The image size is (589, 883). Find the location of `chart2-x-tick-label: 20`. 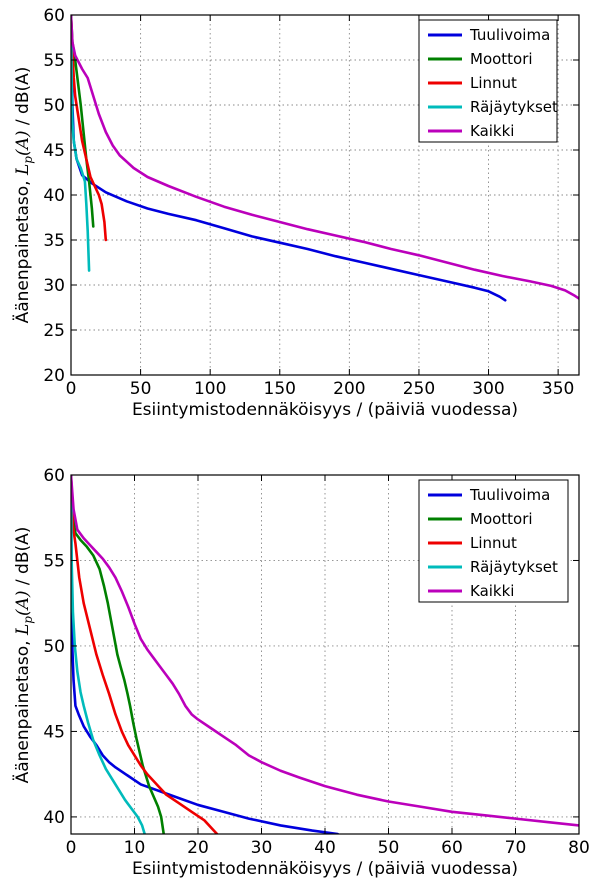

chart2-x-tick-label: 20 is located at coordinates (198, 848).